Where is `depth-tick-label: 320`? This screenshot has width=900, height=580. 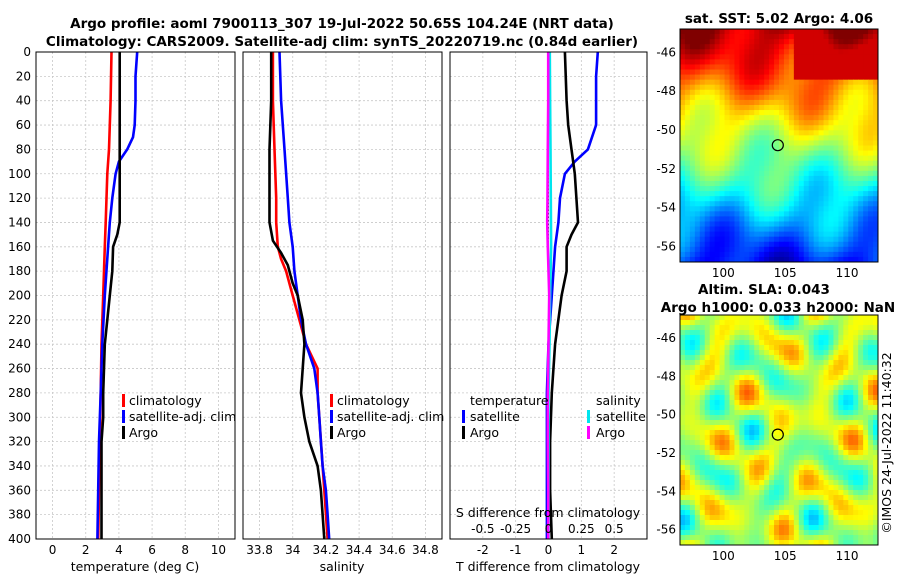 depth-tick-label: 320 is located at coordinates (19, 442).